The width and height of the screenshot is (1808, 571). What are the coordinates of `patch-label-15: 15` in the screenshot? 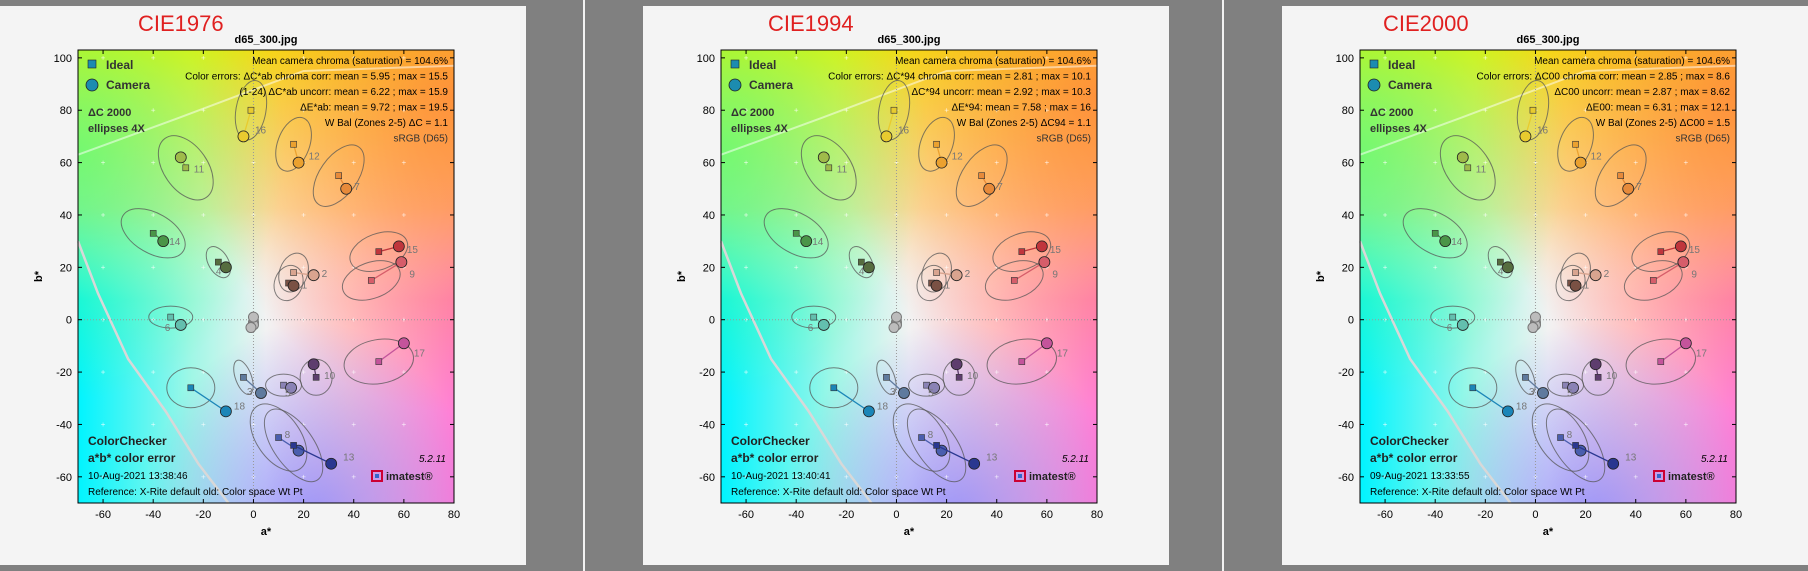 It's located at (1695, 250).